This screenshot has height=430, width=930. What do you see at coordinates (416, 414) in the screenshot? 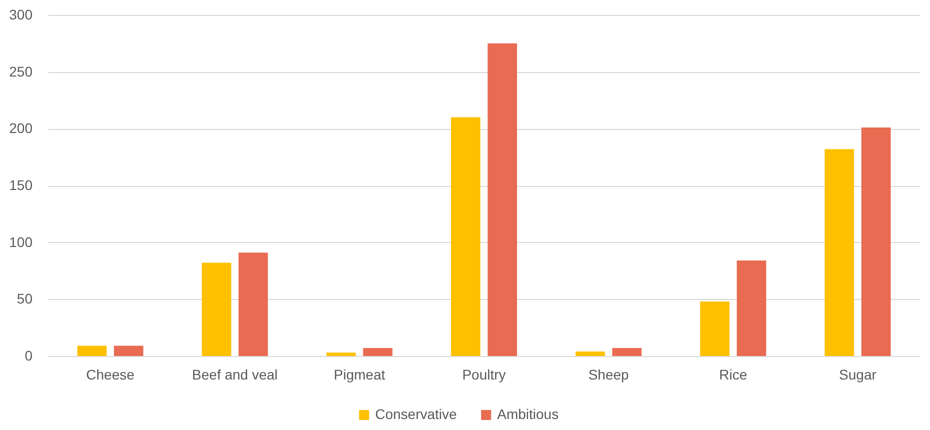
I see `legend-label: Conservative` at bounding box center [416, 414].